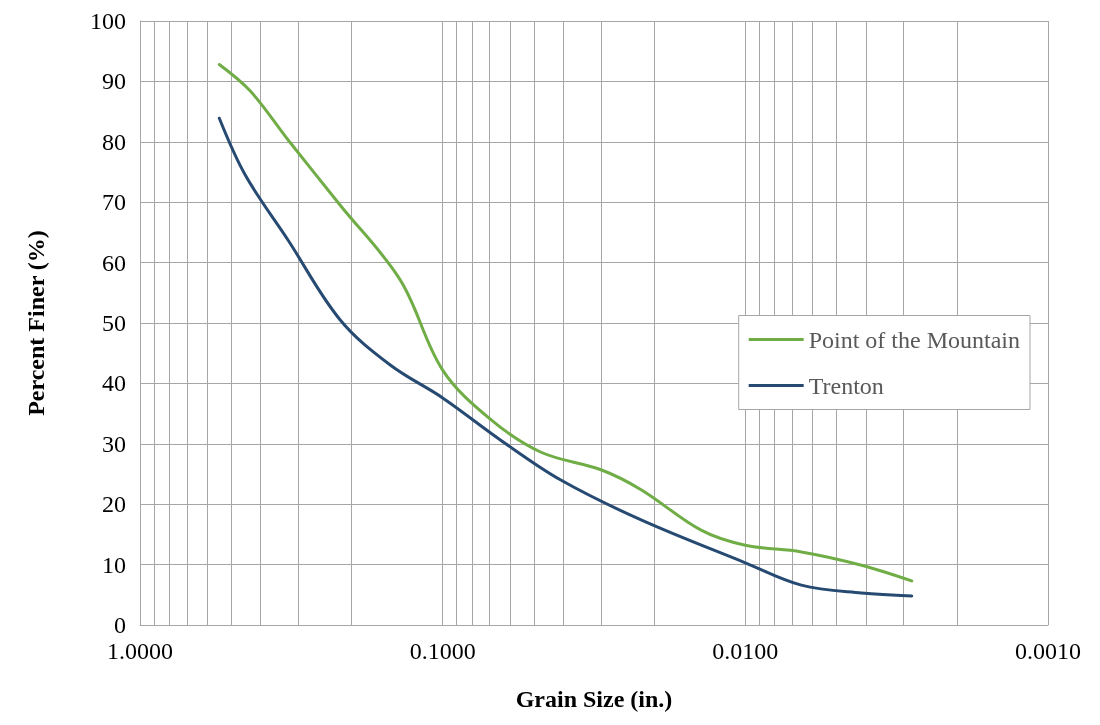 The width and height of the screenshot is (1100, 725). What do you see at coordinates (114, 443) in the screenshot?
I see `y-tick-label: 30` at bounding box center [114, 443].